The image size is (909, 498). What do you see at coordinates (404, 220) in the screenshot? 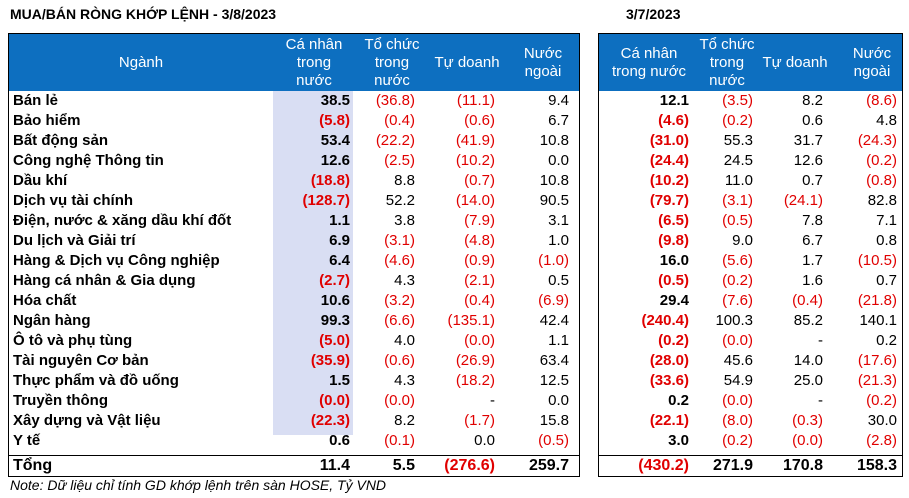
I see `value-cell: 3.8` at bounding box center [404, 220].